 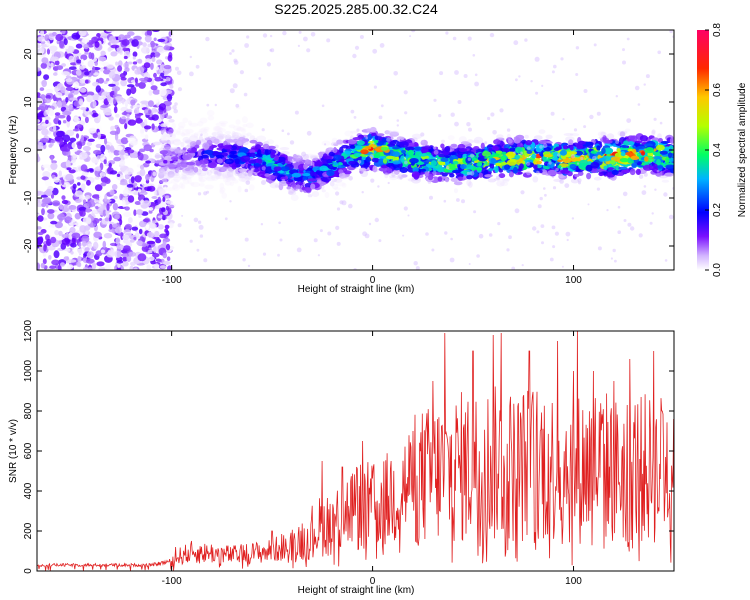 I want to click on x-tick-label: -100, so click(x=172, y=280).